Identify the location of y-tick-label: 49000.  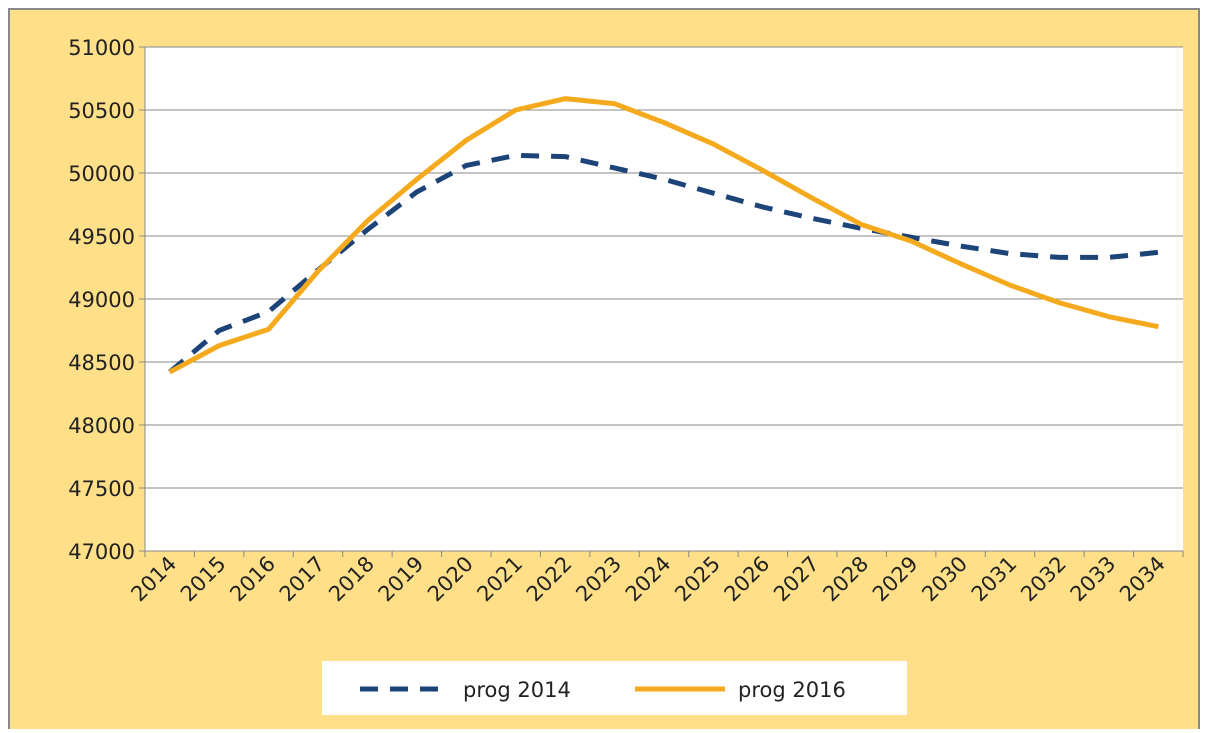
(101, 300).